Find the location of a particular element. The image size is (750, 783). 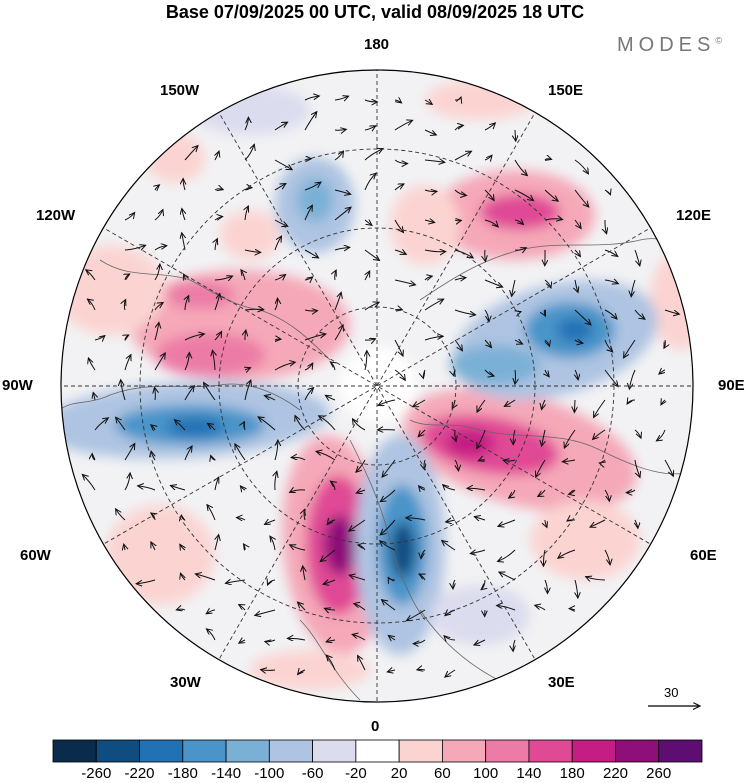

colorbar-tick-label: -140 is located at coordinates (226, 773).